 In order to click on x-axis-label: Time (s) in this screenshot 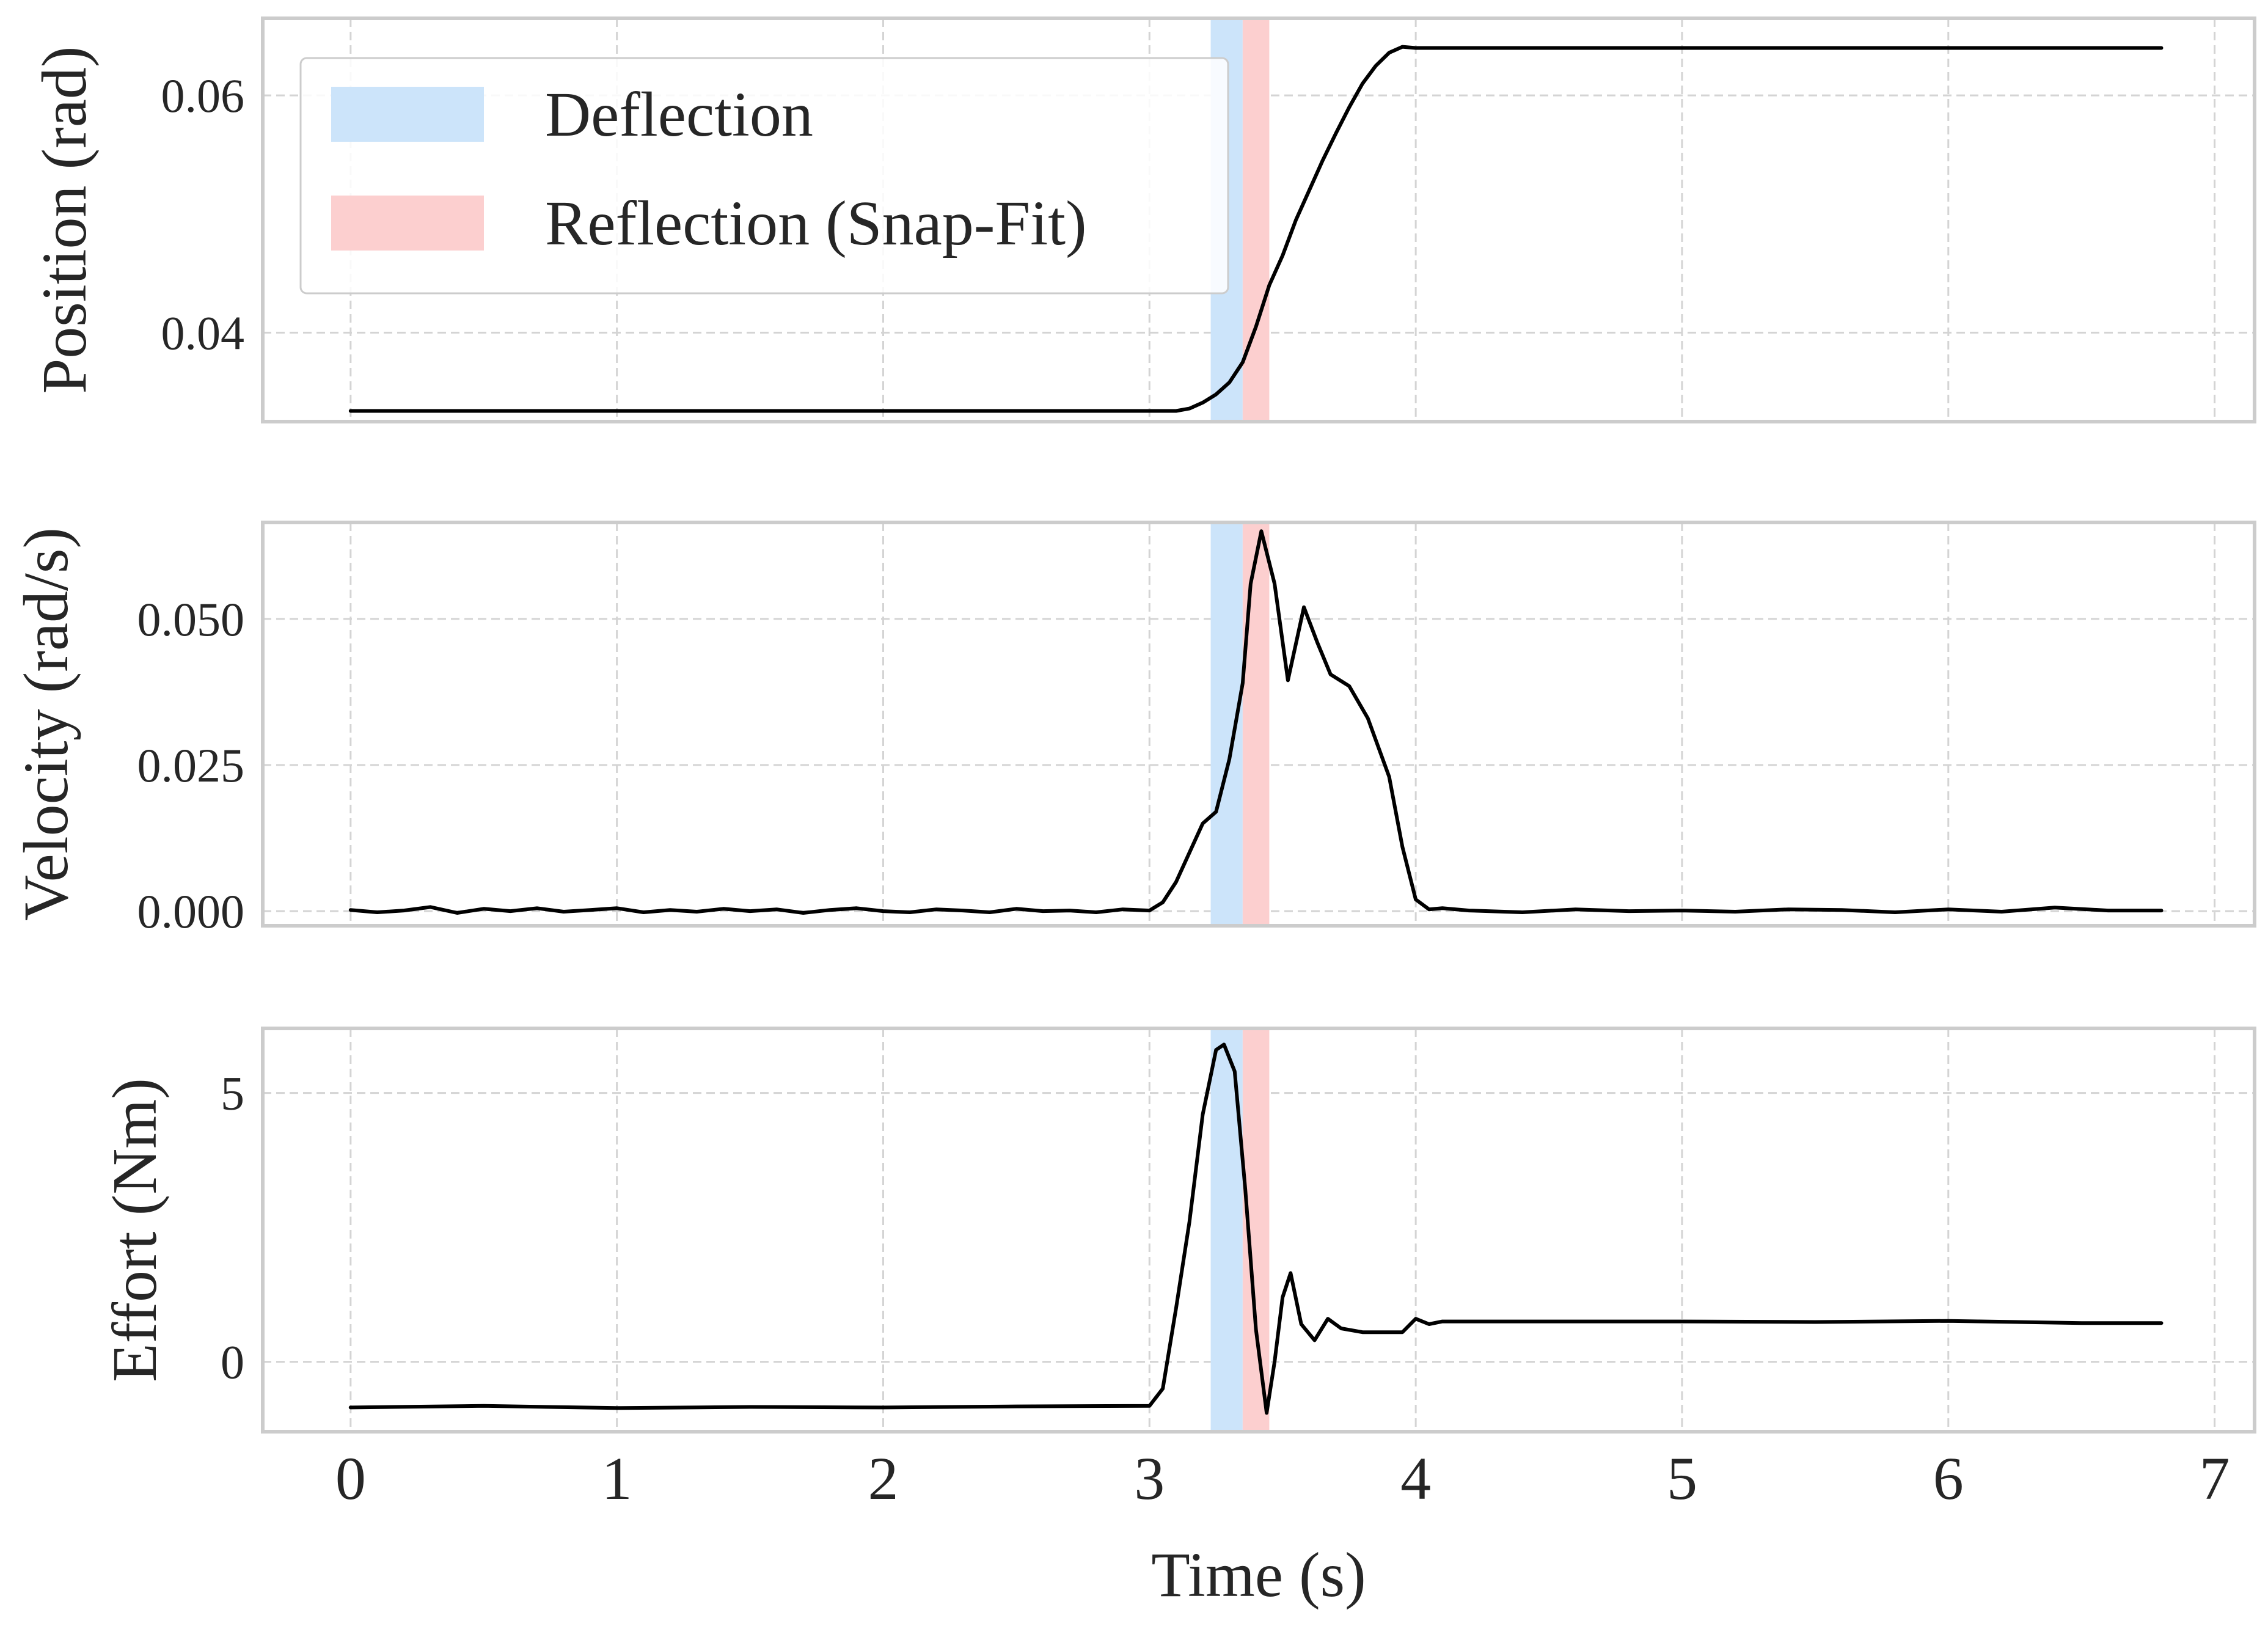, I will do `click(1258, 1575)`.